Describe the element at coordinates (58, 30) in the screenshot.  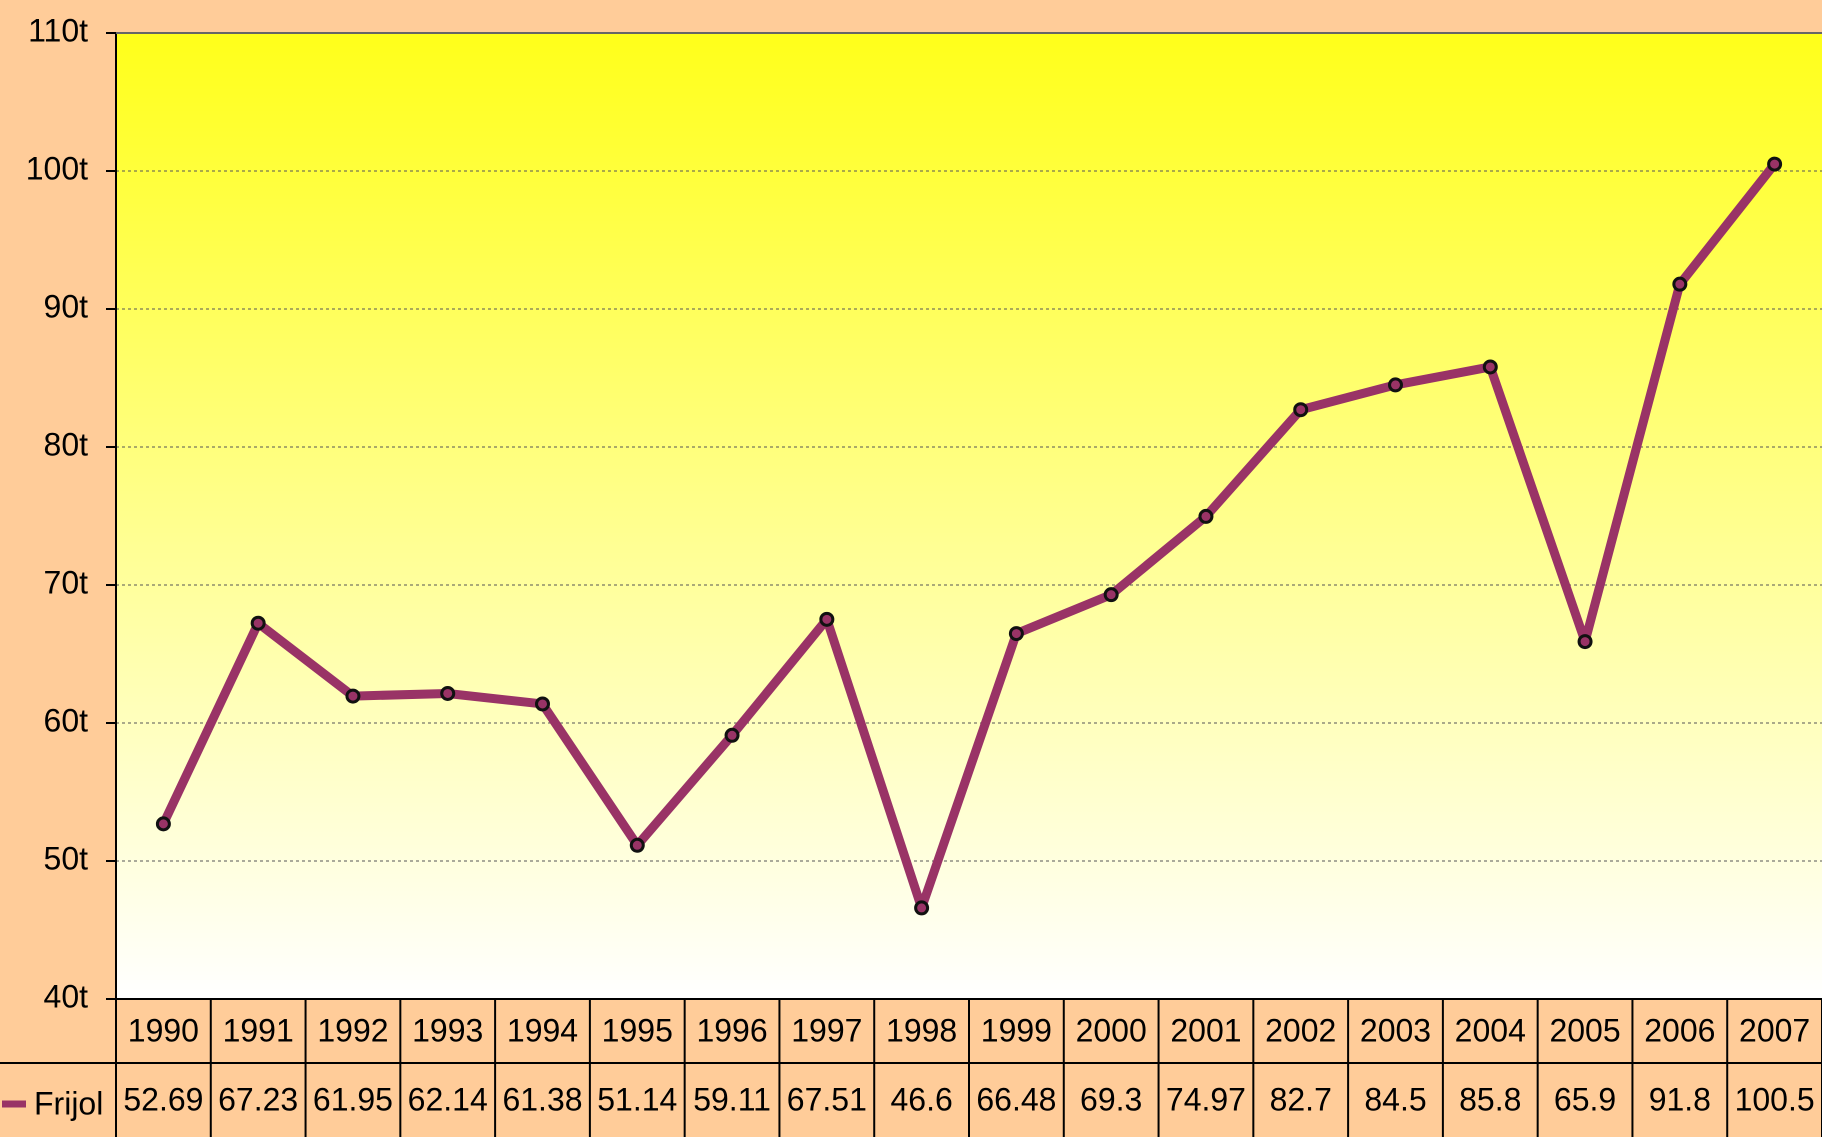
I see `y-tick-label: 110t` at that location.